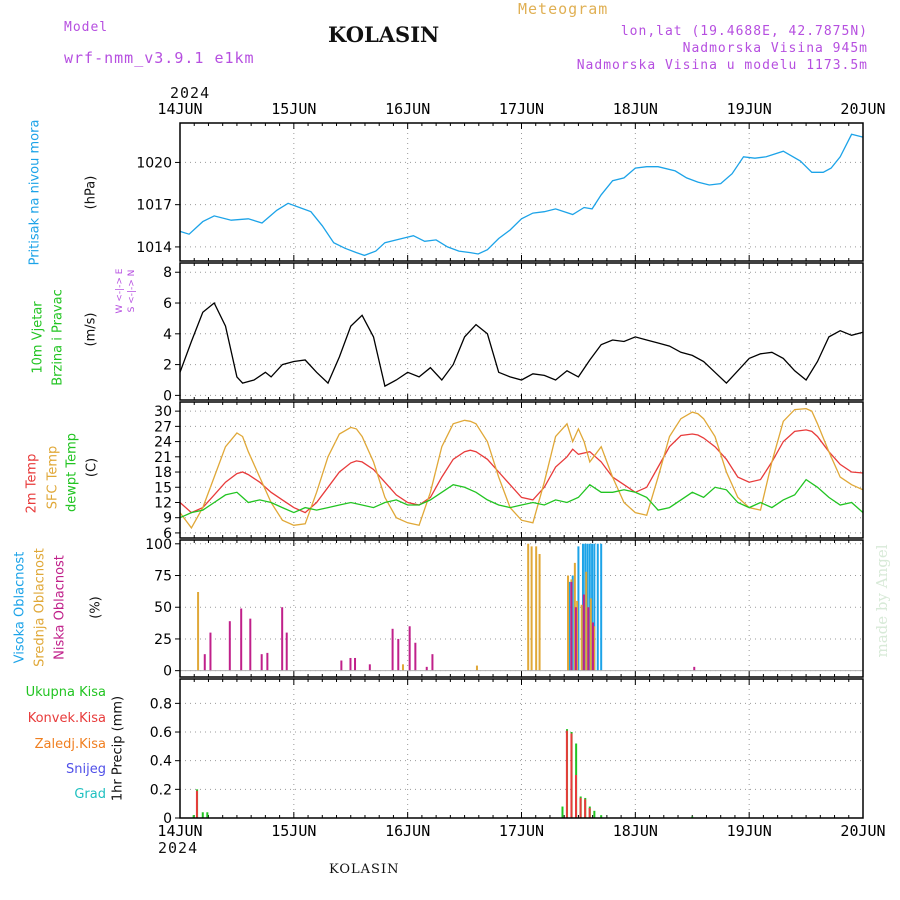  What do you see at coordinates (70, 744) in the screenshot?
I see `precip-legend-freezing: Zaledj.Kisa` at bounding box center [70, 744].